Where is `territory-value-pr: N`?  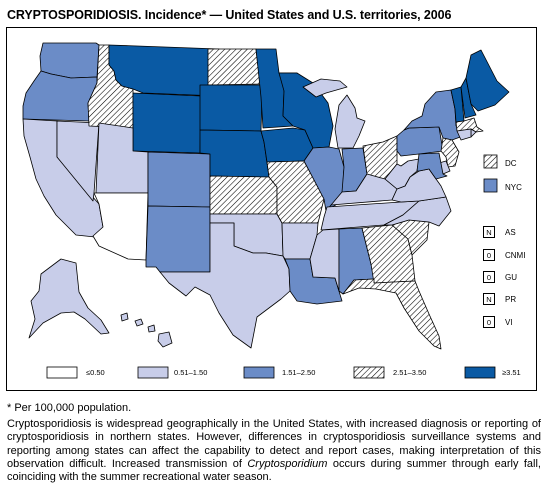 territory-value-pr: N is located at coordinates (489, 299).